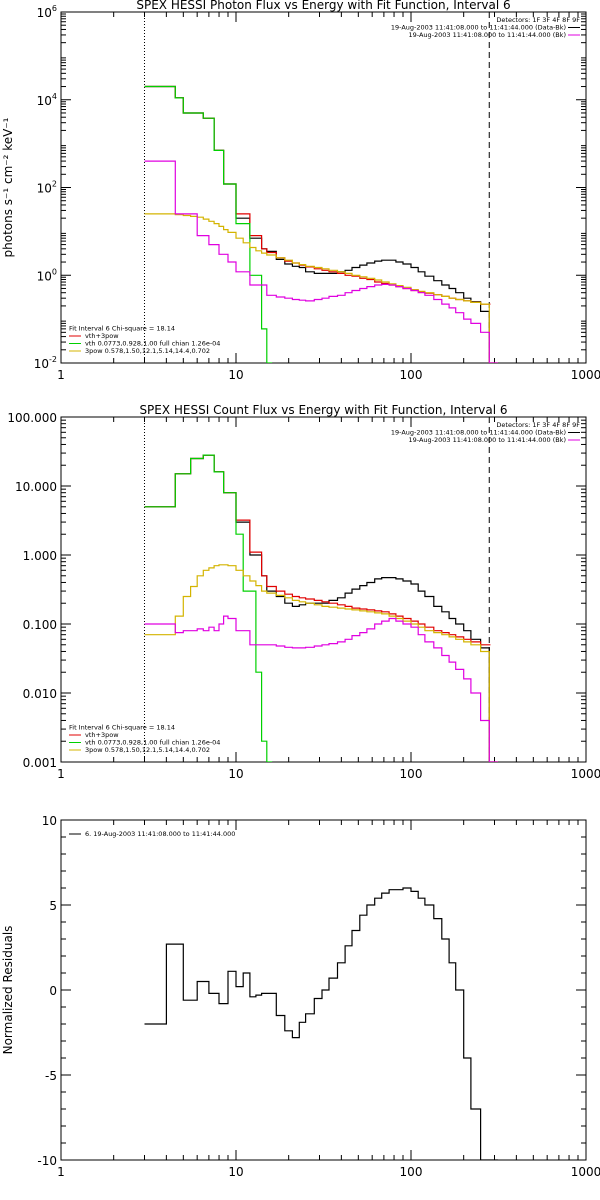  I want to click on y-tick-label: -10, so click(47, 1161).